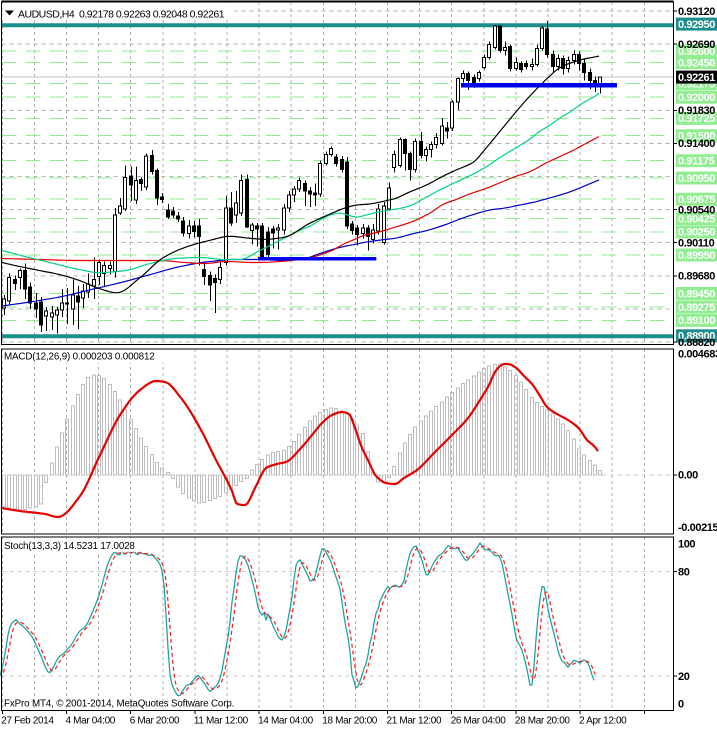  I want to click on svg-text: 0.91725, so click(696, 119).